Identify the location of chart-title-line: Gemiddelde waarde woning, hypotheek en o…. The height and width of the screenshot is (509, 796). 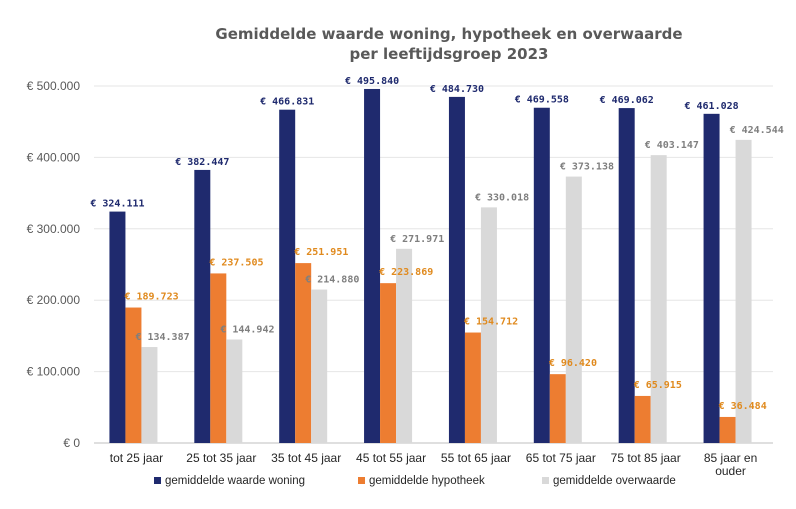
(448, 34).